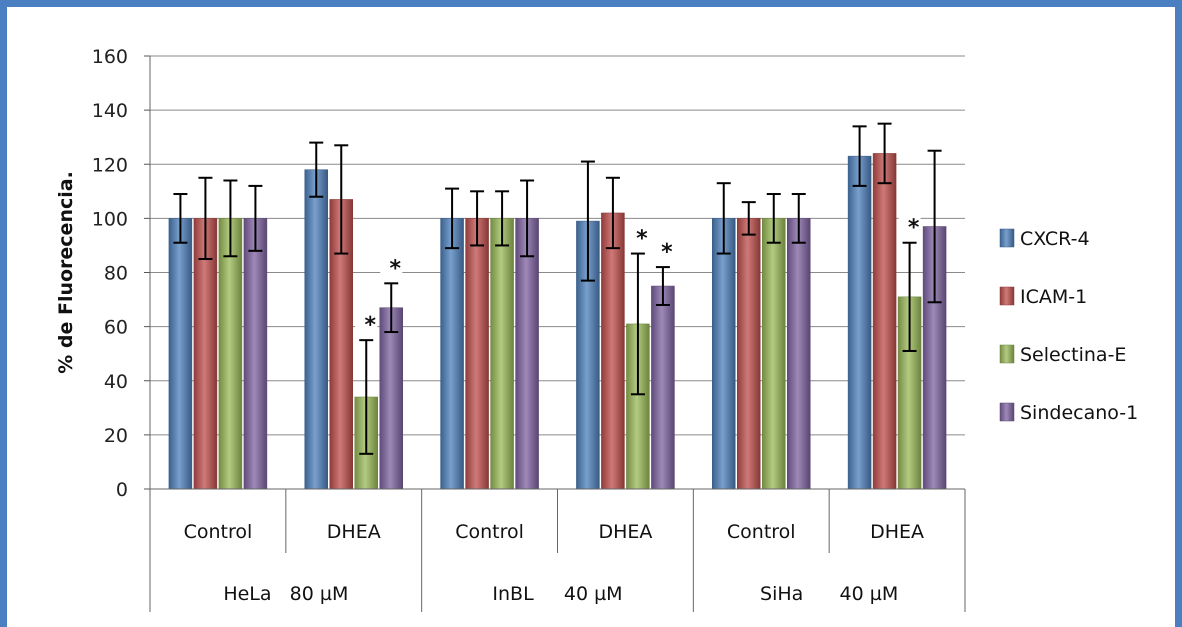 Image resolution: width=1182 pixels, height=627 pixels. I want to click on y-tick-label: 40, so click(116, 382).